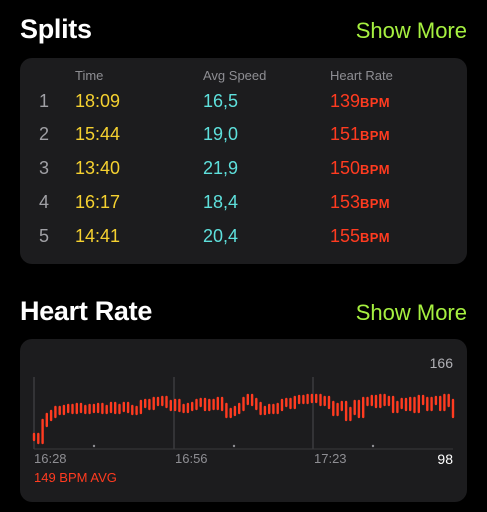 The width and height of the screenshot is (487, 512). What do you see at coordinates (411, 312) in the screenshot?
I see `heart-rate-show-more-button: Show More` at bounding box center [411, 312].